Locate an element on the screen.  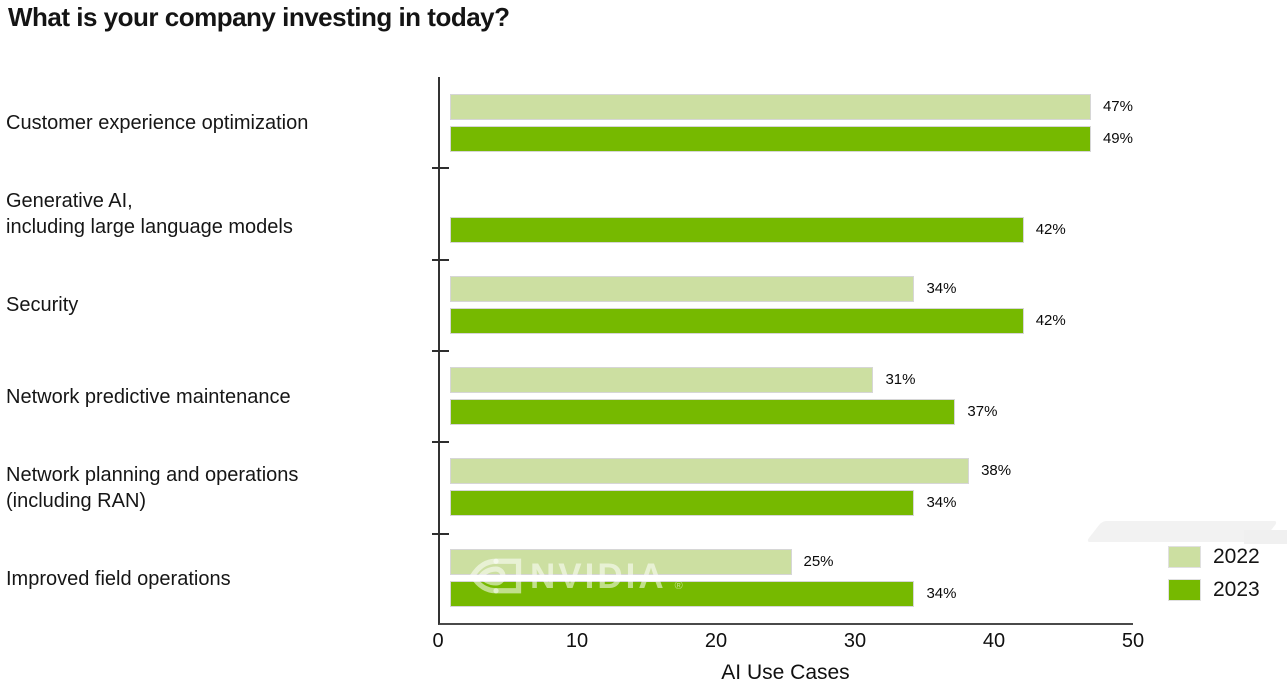
bar-value-label: 25% is located at coordinates (818, 561).